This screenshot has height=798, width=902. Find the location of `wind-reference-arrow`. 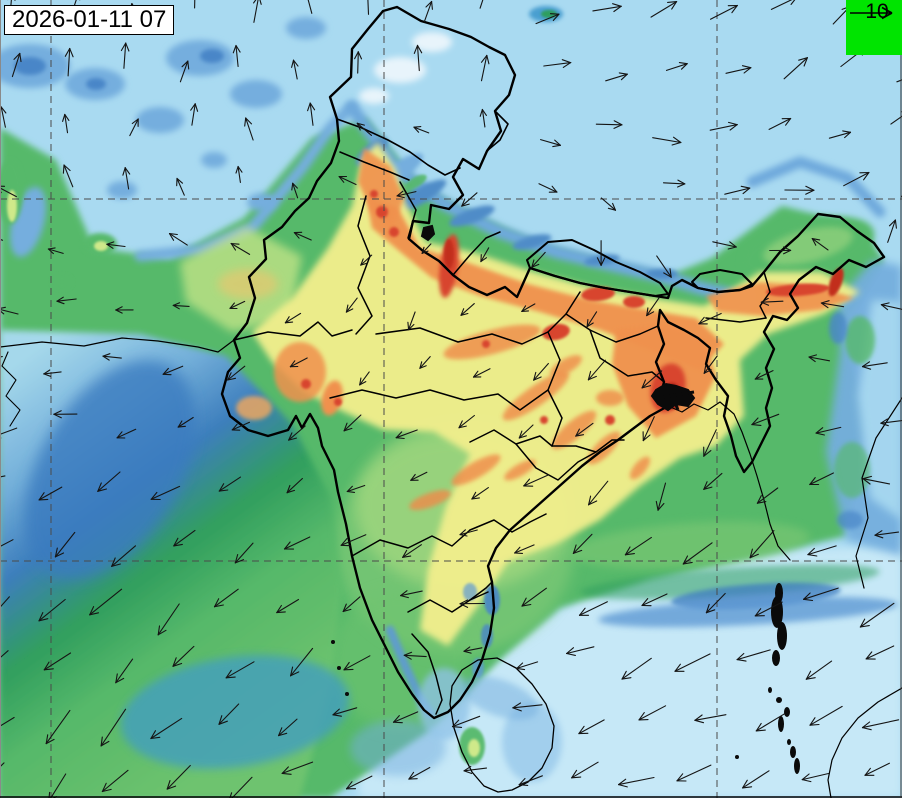

wind-reference-arrow is located at coordinates (871, 13).